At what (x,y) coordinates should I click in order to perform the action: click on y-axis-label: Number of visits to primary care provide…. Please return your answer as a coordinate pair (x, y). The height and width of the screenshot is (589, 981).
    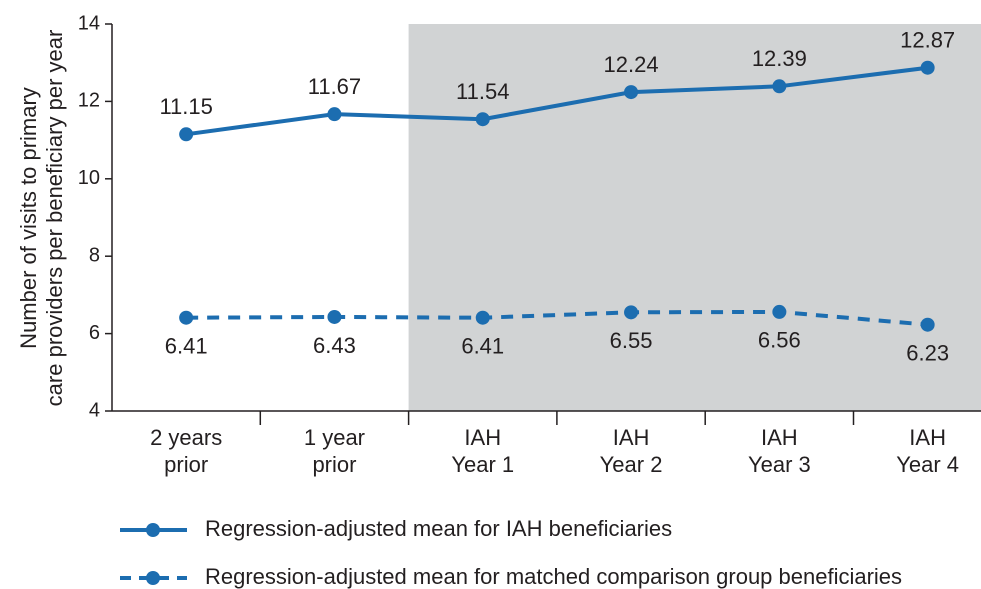
    Looking at the image, I should click on (41, 218).